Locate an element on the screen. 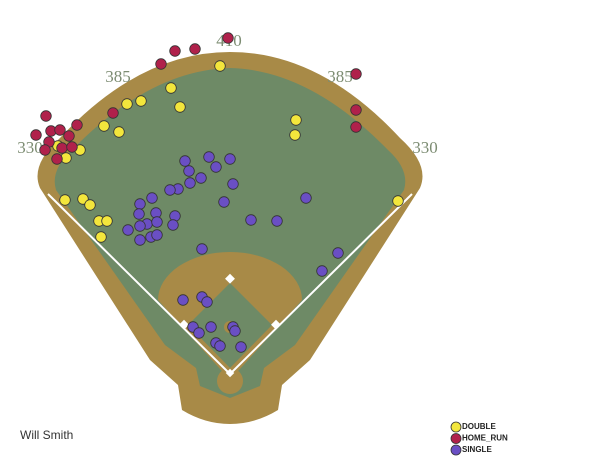 This screenshot has width=600, height=462. home-dirt is located at coordinates (230, 381).